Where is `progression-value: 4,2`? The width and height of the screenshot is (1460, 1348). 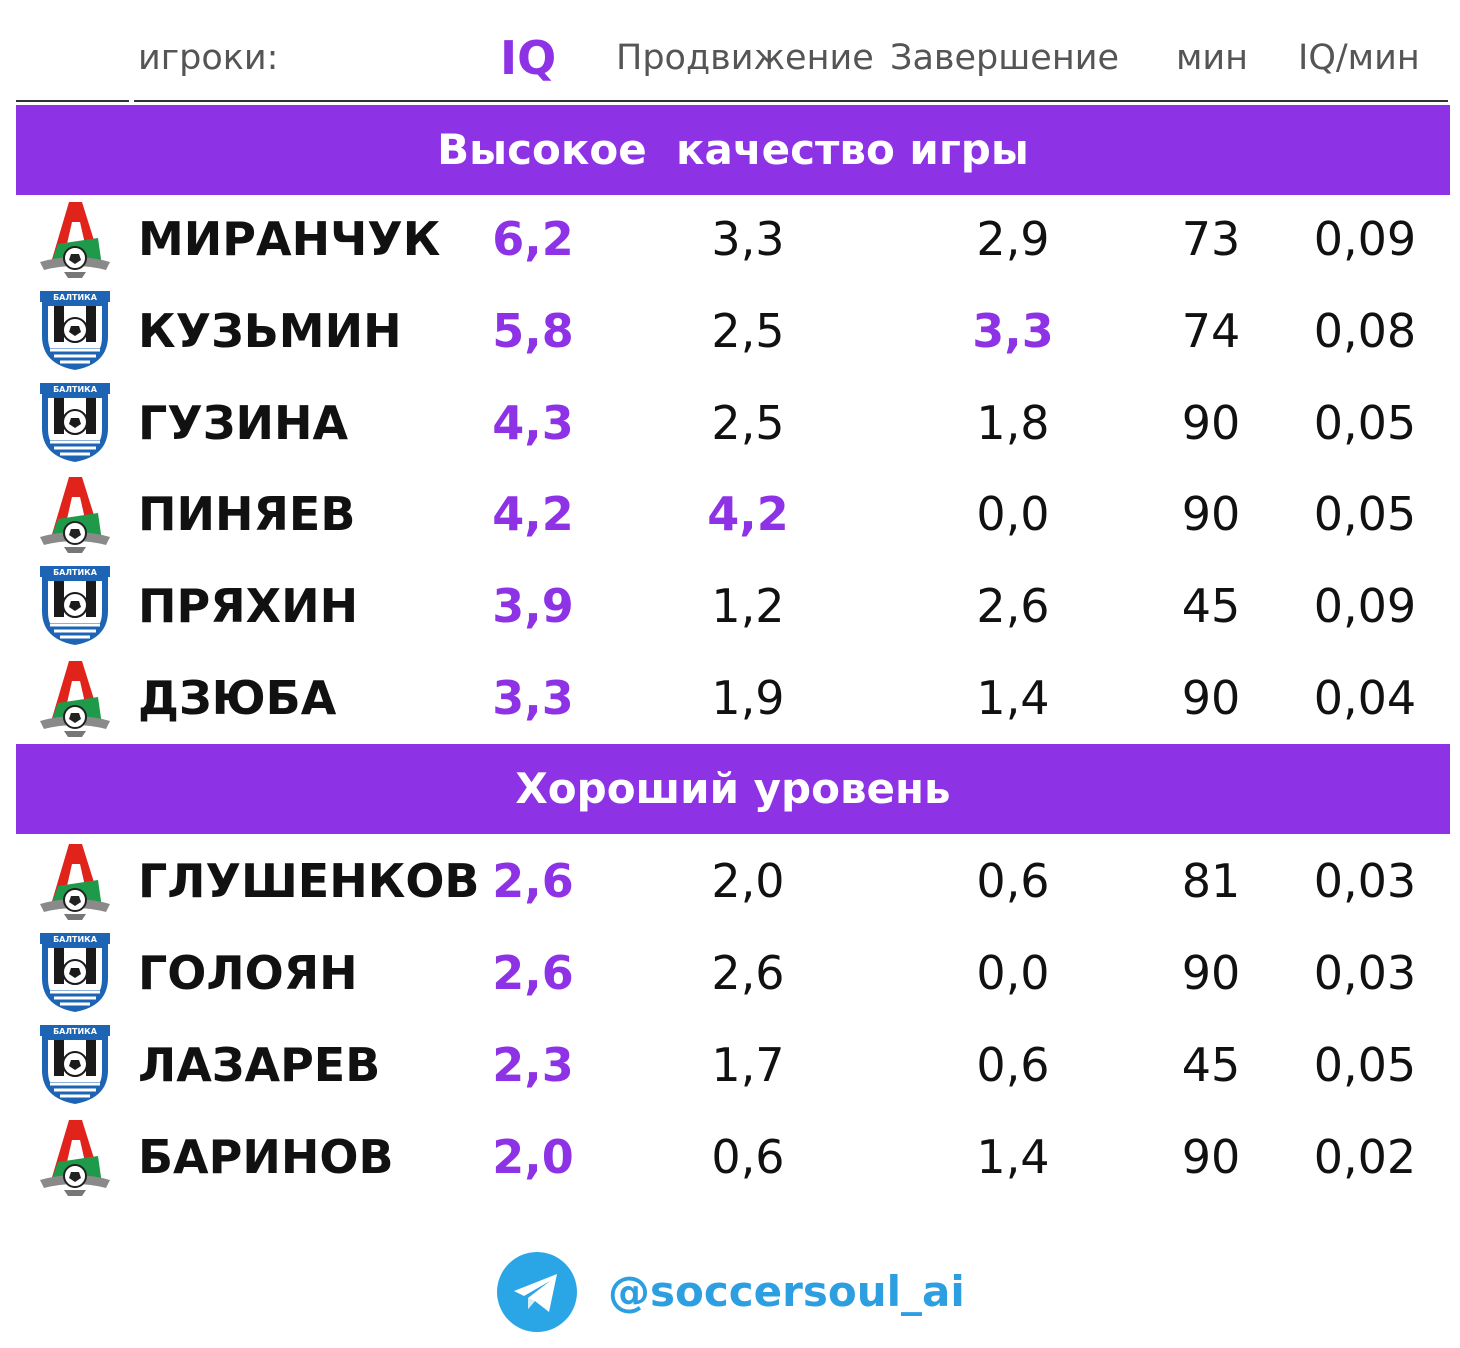
progression-value: 4,2 is located at coordinates (748, 514).